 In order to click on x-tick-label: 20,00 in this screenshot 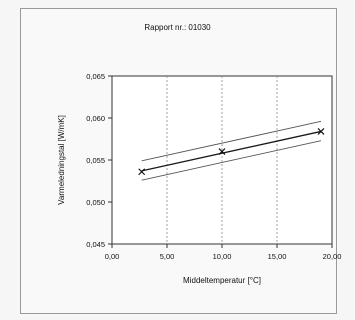, I will do `click(332, 256)`.